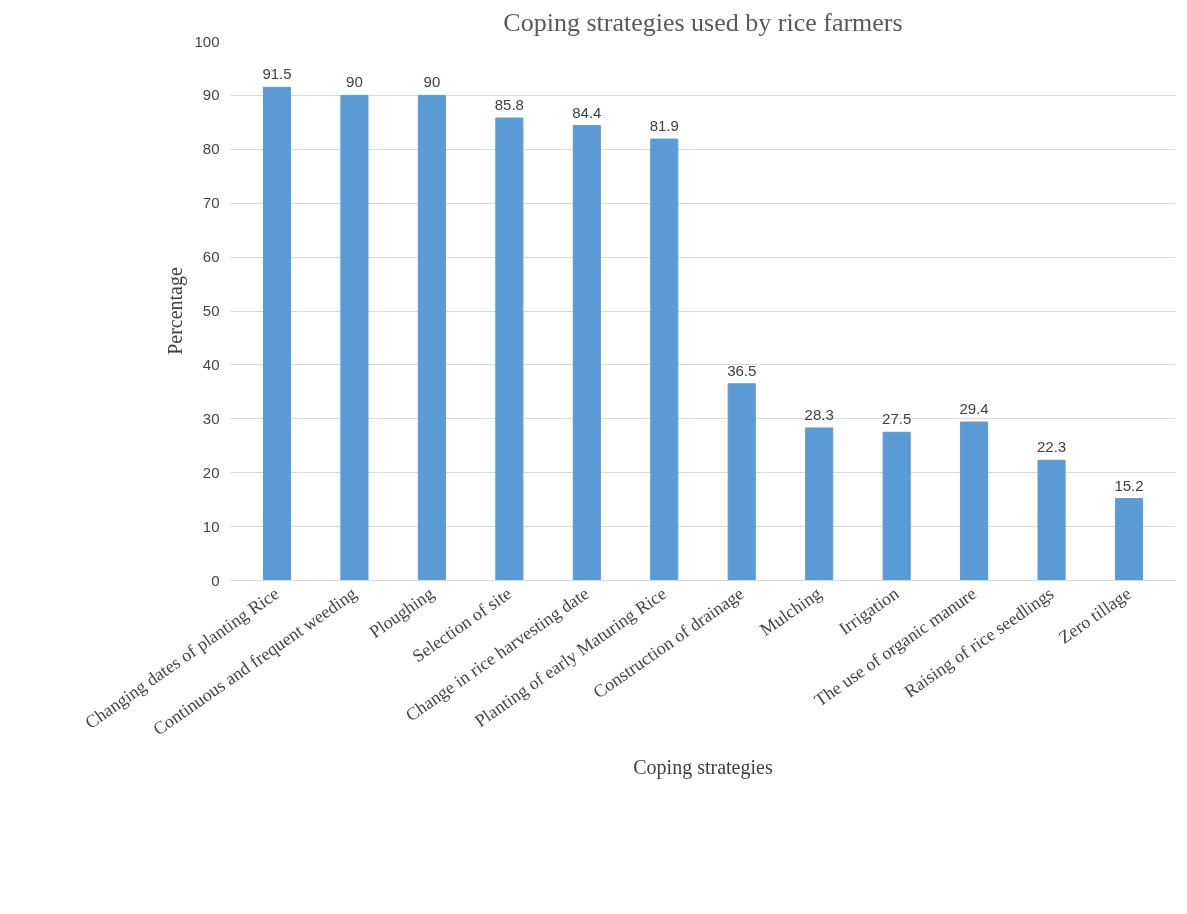  I want to click on x-axis-title: Coping strategies, so click(703, 767).